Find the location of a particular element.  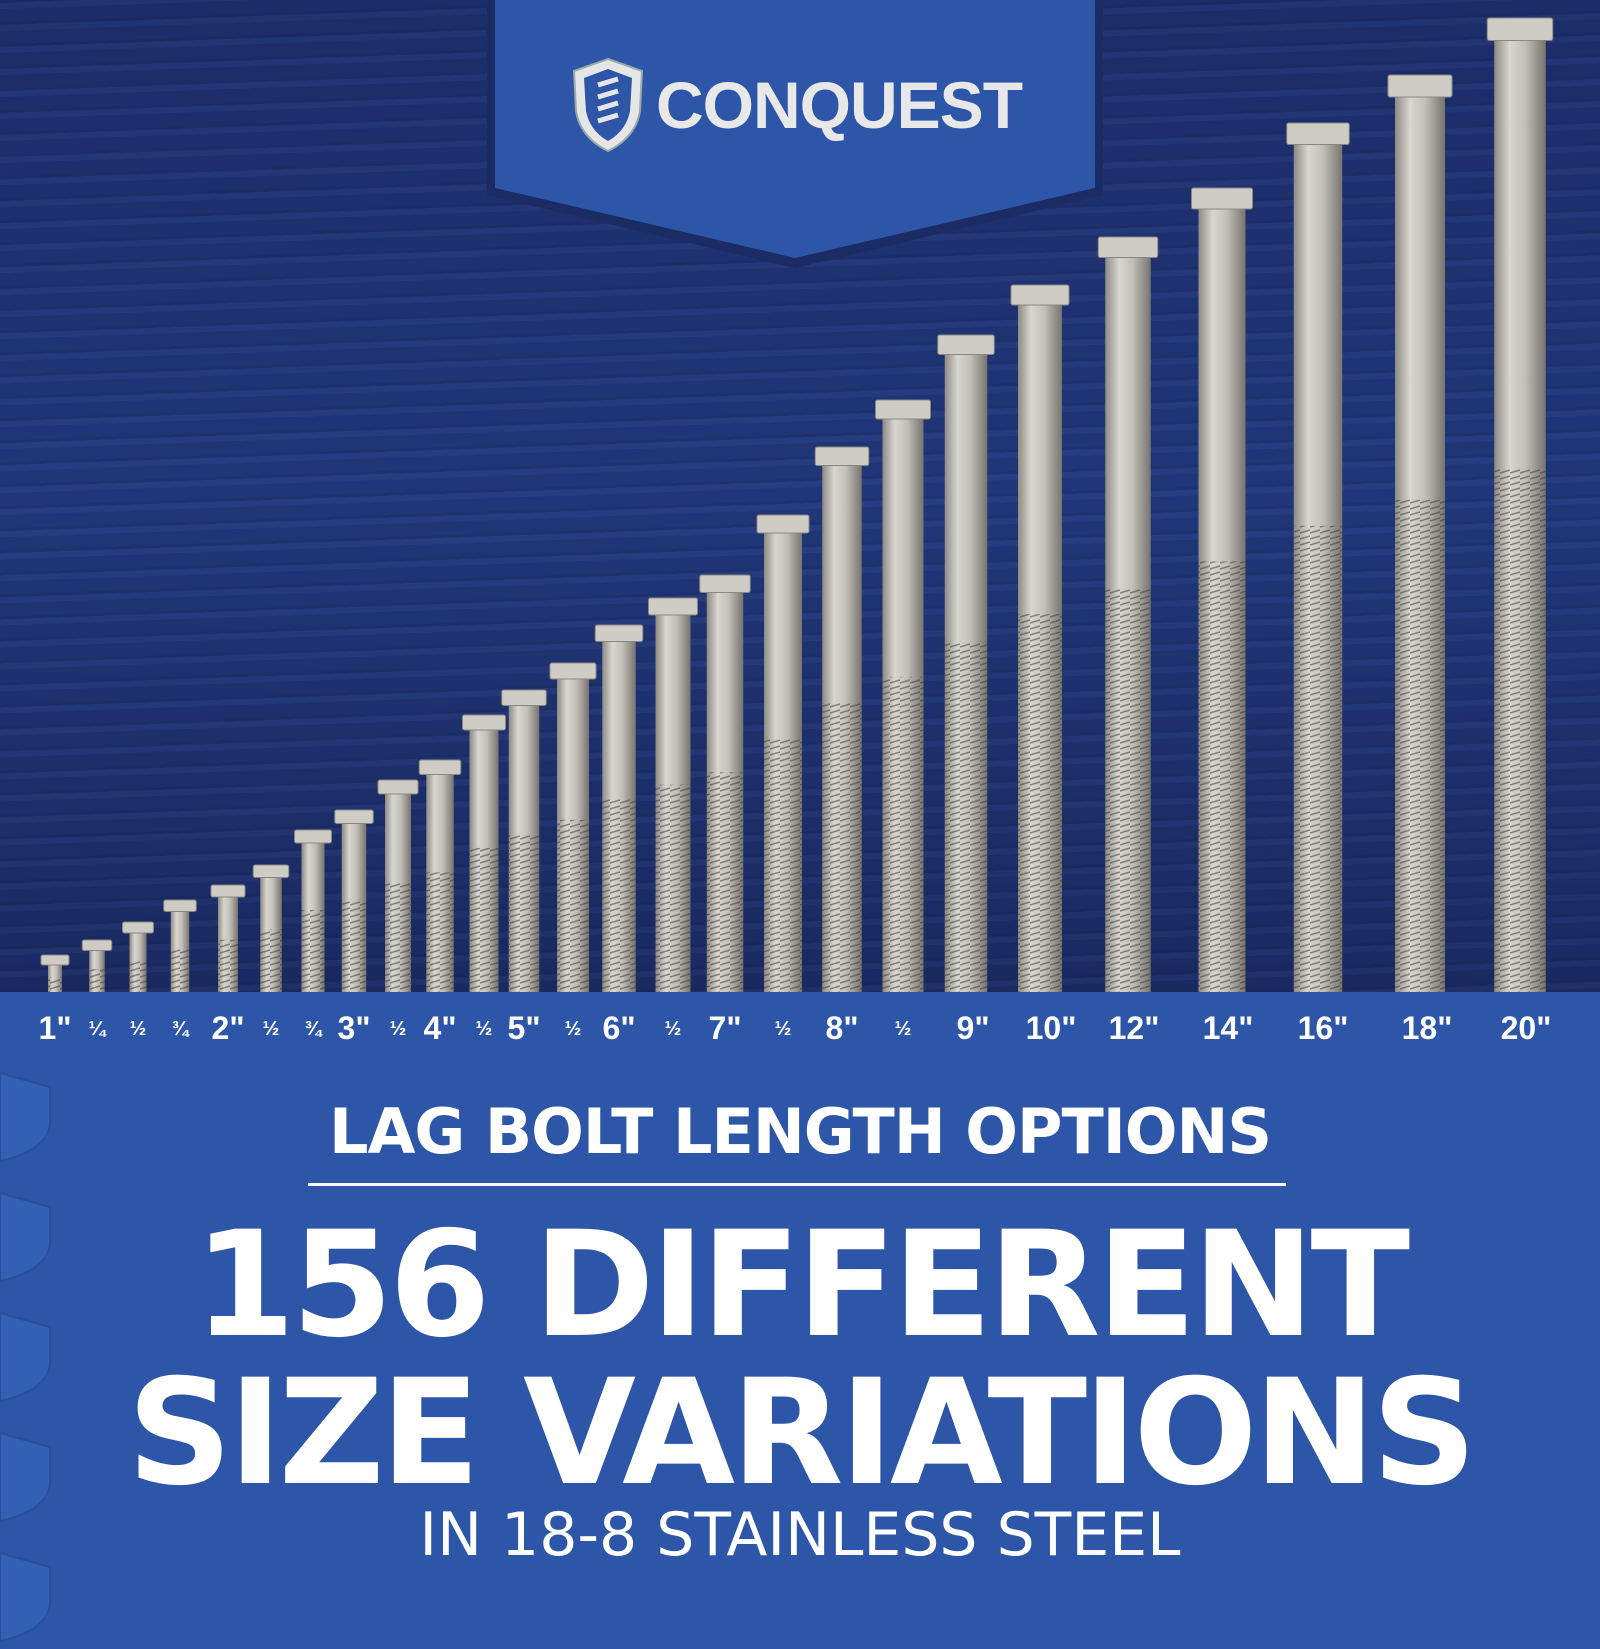

length-label: 20" is located at coordinates (1526, 1028).